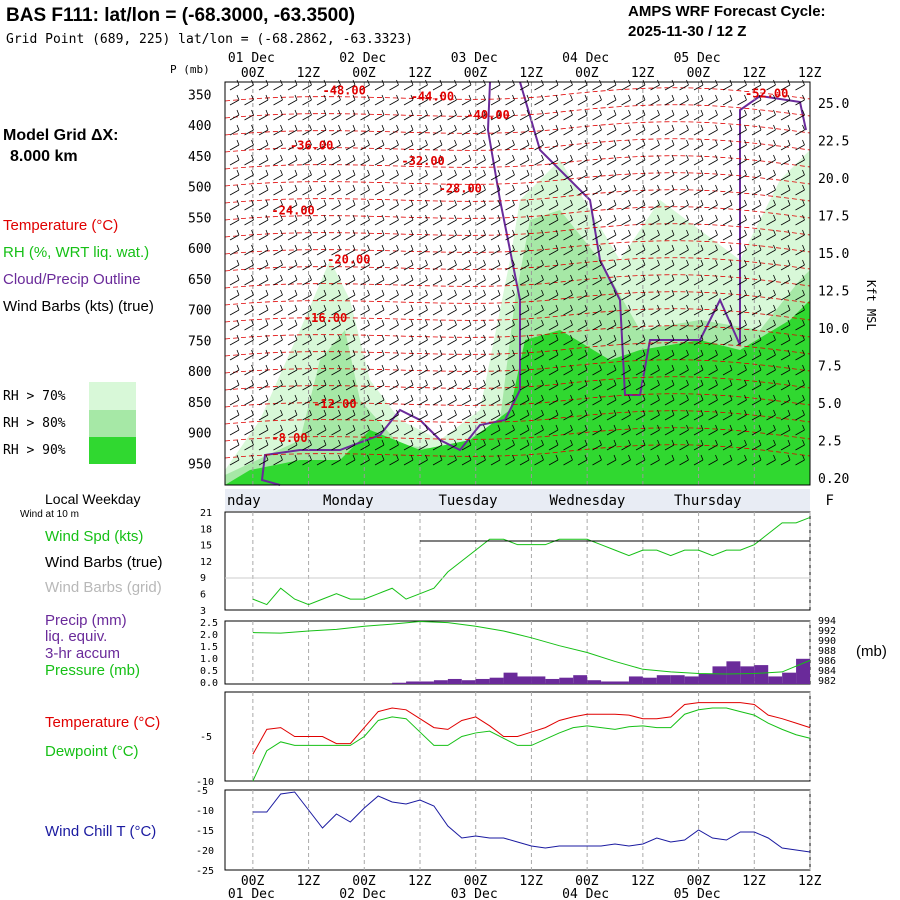 Image resolution: width=900 pixels, height=900 pixels. What do you see at coordinates (699, 881) in the screenshot?
I see `bottom-time-tick: 00Z` at bounding box center [699, 881].